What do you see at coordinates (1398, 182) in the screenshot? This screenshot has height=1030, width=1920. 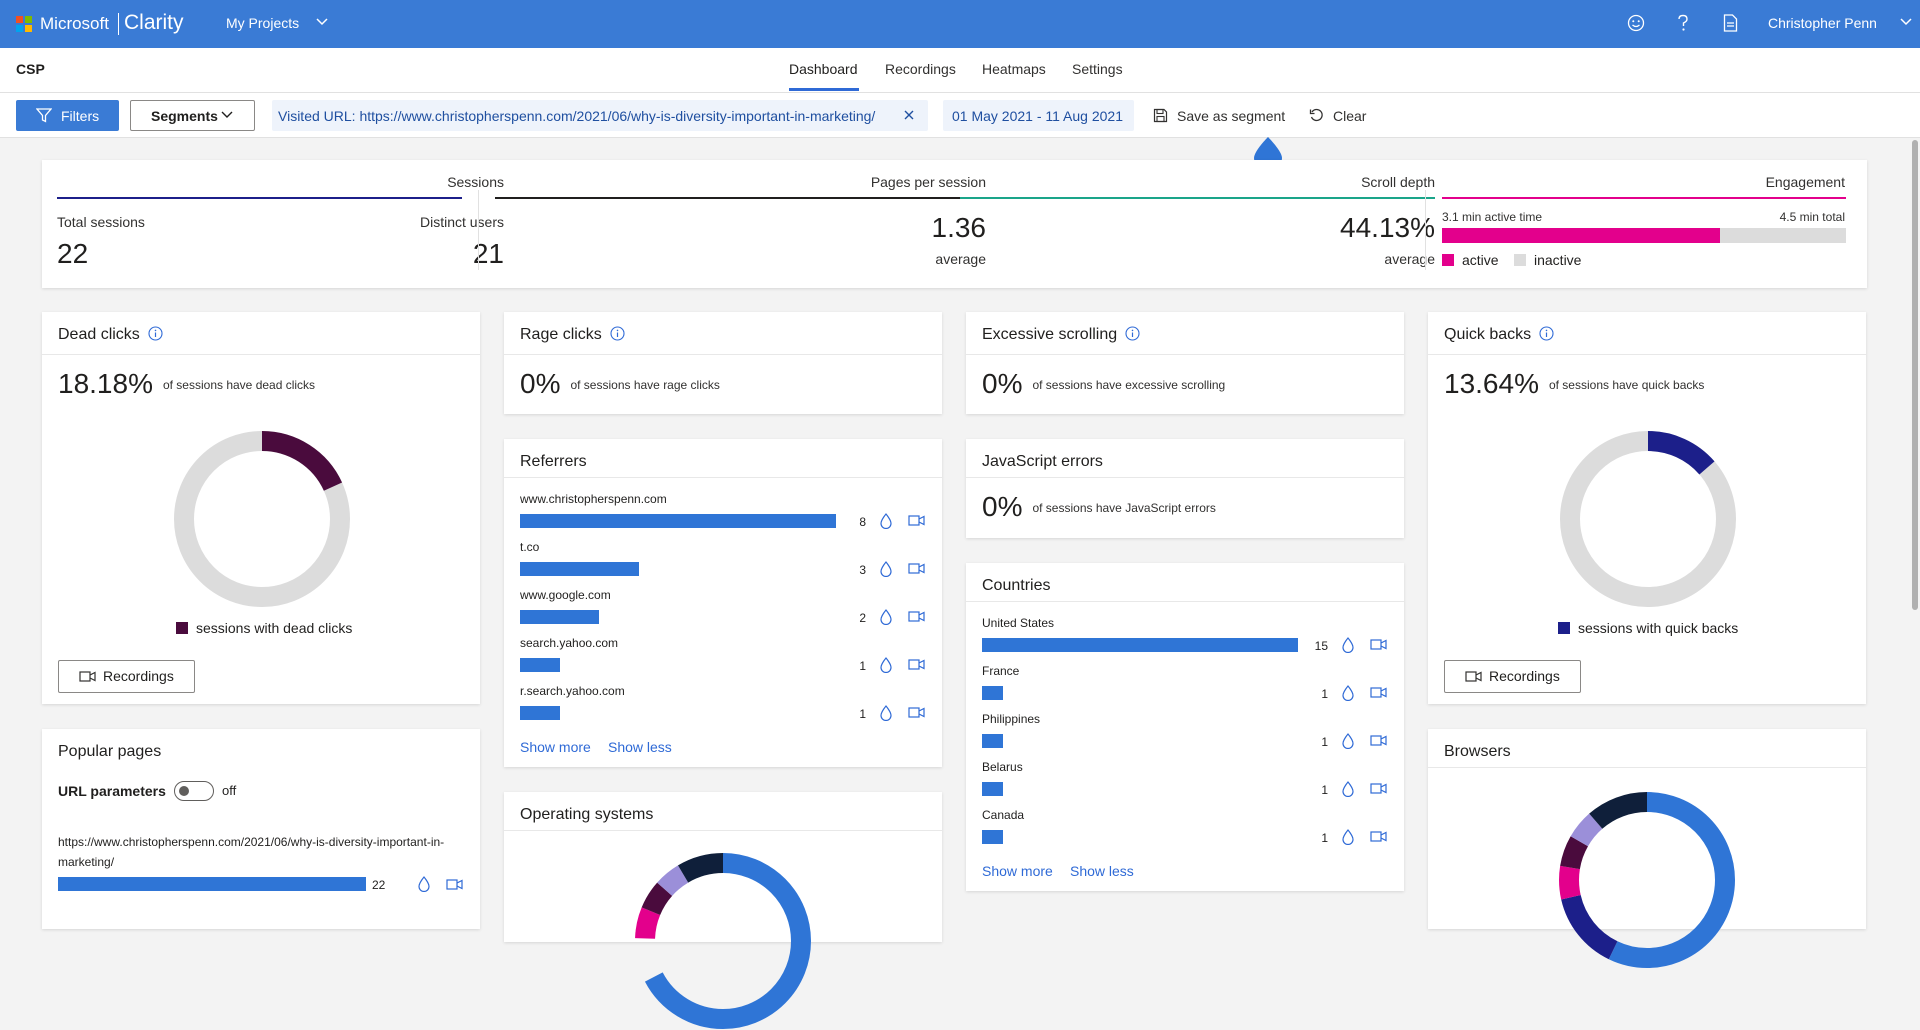 I see `scroll-depth-title: Scroll depth` at bounding box center [1398, 182].